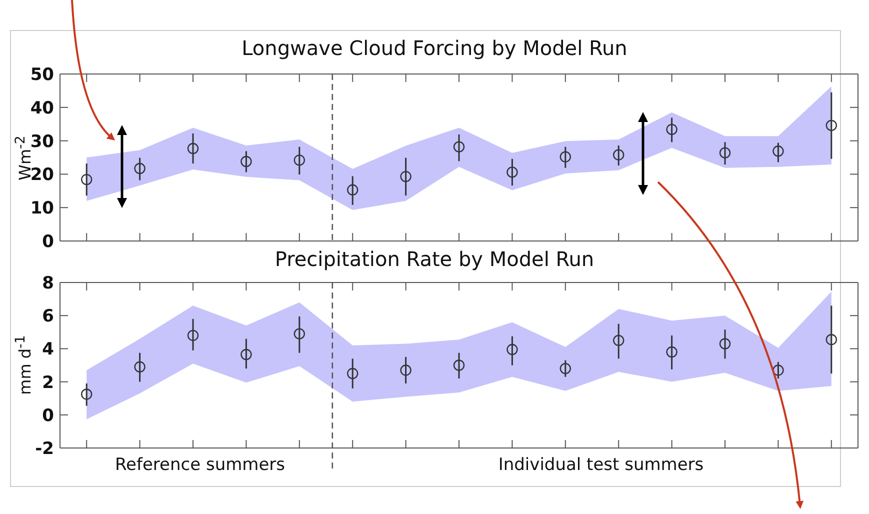  Describe the element at coordinates (42, 208) in the screenshot. I see `y-tick-label: 10` at that location.